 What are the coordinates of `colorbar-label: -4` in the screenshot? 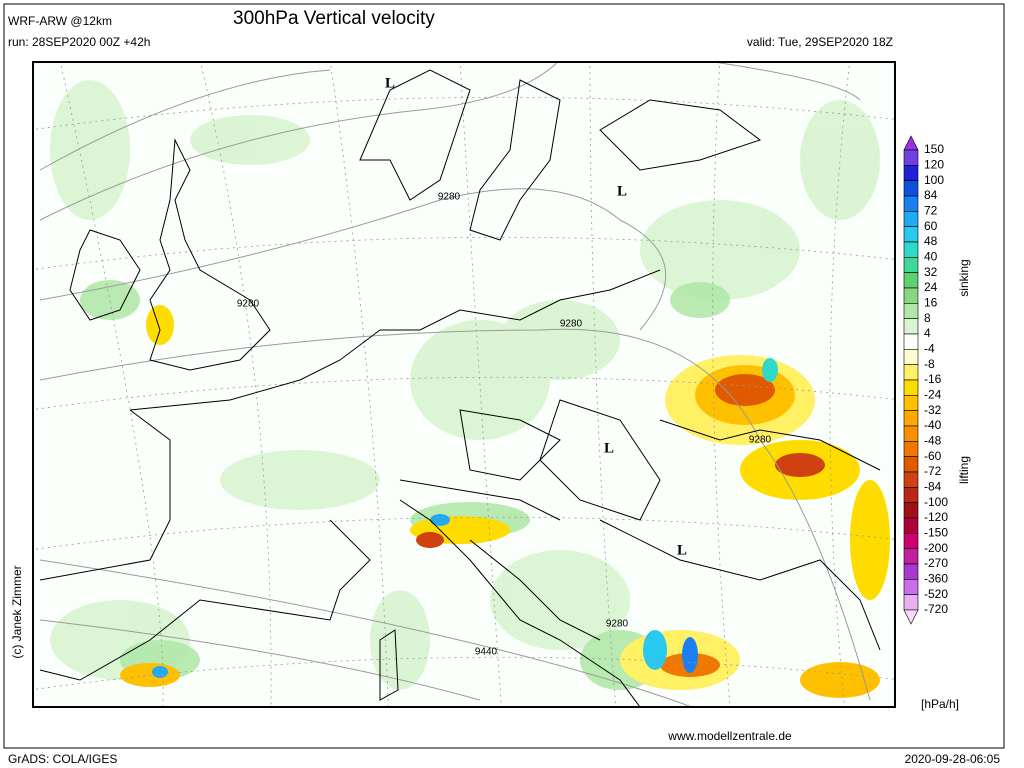 It's located at (929, 349).